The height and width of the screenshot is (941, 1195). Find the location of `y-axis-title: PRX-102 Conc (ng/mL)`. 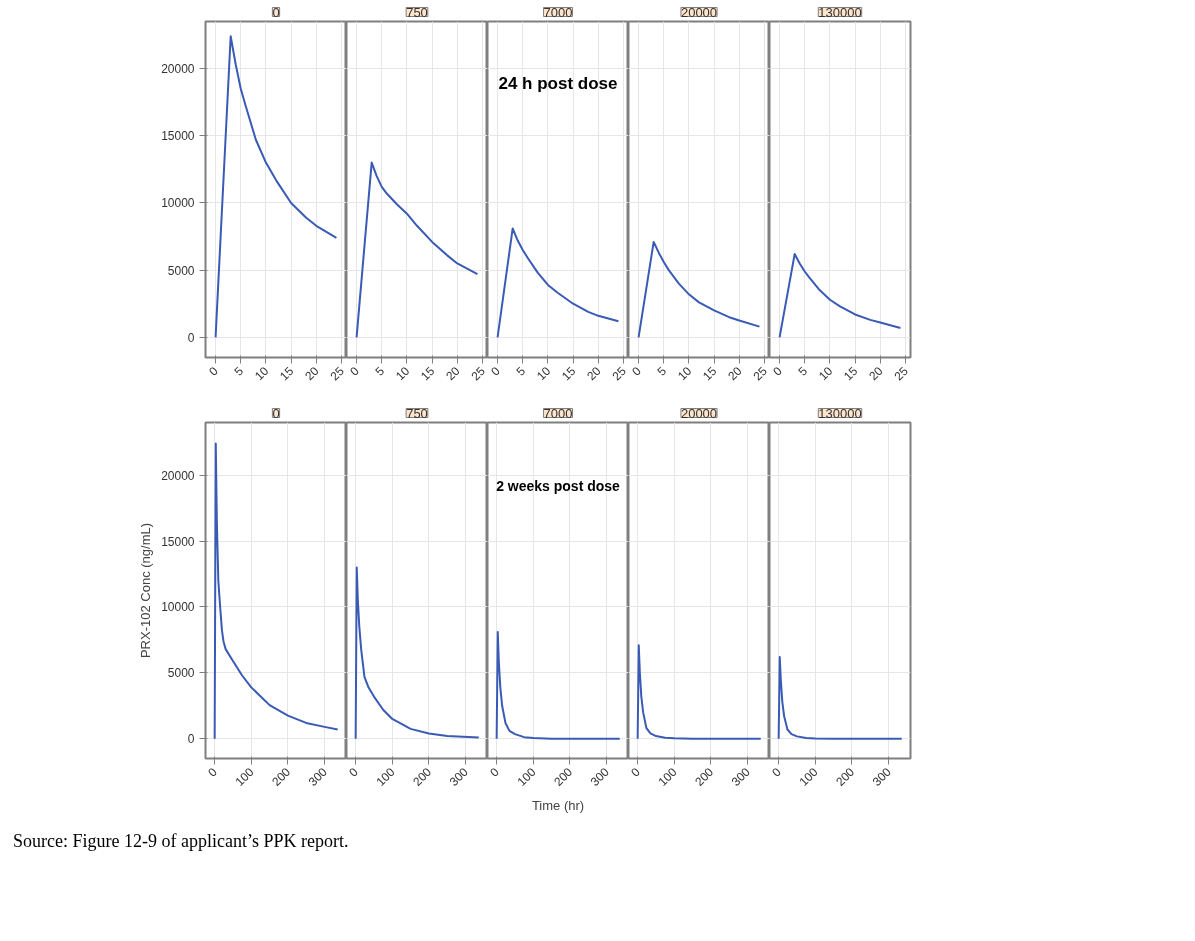

y-axis-title: PRX-102 Conc (ng/mL) is located at coordinates (146, 590).